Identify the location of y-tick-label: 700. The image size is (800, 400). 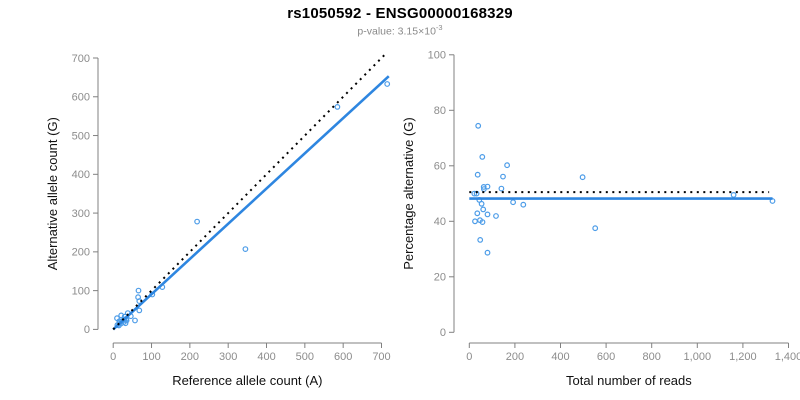
(81, 59).